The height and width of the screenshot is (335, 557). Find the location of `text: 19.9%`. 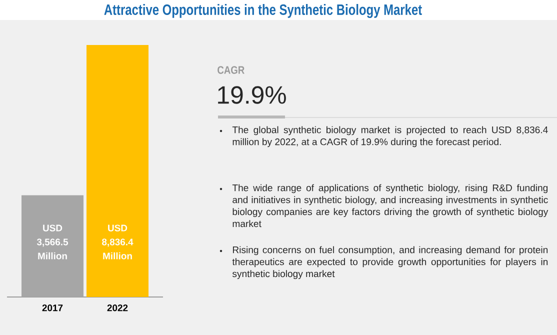

text: 19.9% is located at coordinates (252, 95).